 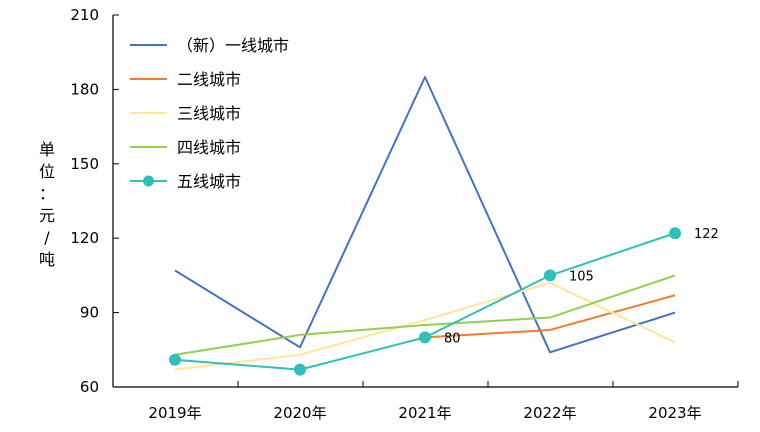 What do you see at coordinates (233, 45) in the screenshot?
I see `legend-label: （新）一线城市` at bounding box center [233, 45].